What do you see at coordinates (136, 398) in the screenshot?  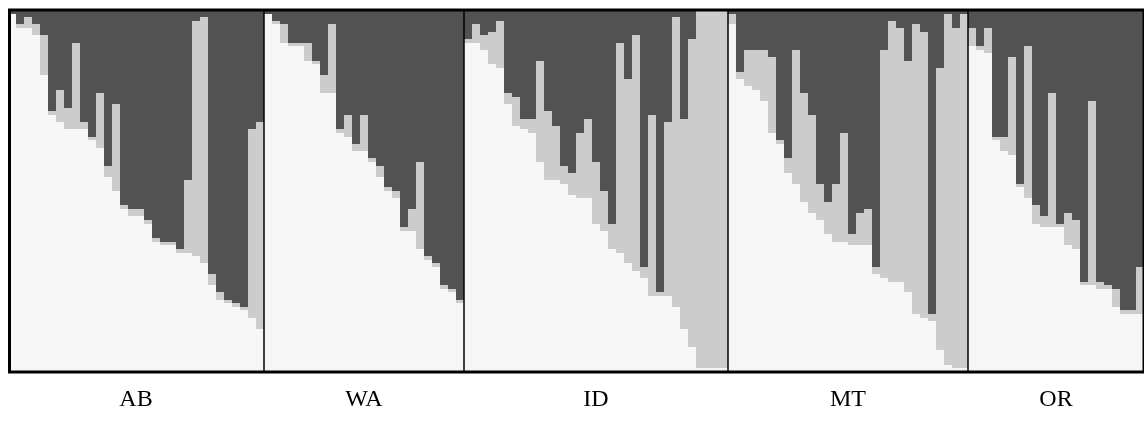 I see `x-axis-title: AB` at bounding box center [136, 398].